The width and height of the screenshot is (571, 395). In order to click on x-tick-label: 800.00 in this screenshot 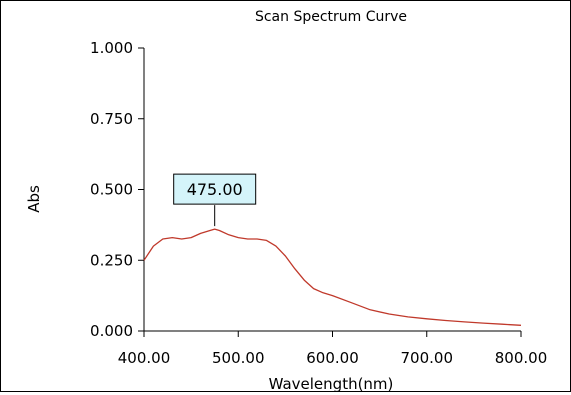, I will do `click(521, 358)`.